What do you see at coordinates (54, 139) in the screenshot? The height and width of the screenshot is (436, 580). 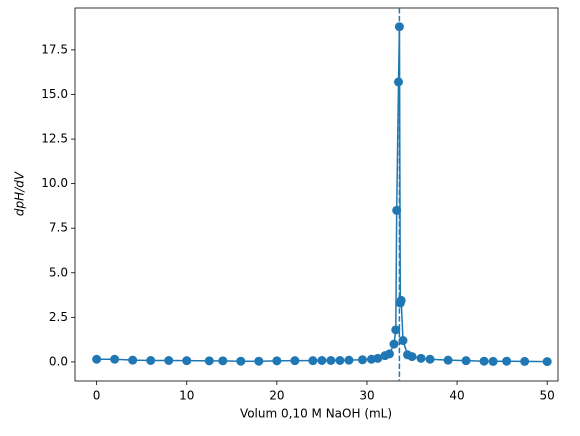 I see `y-tick-label: 12.5` at bounding box center [54, 139].